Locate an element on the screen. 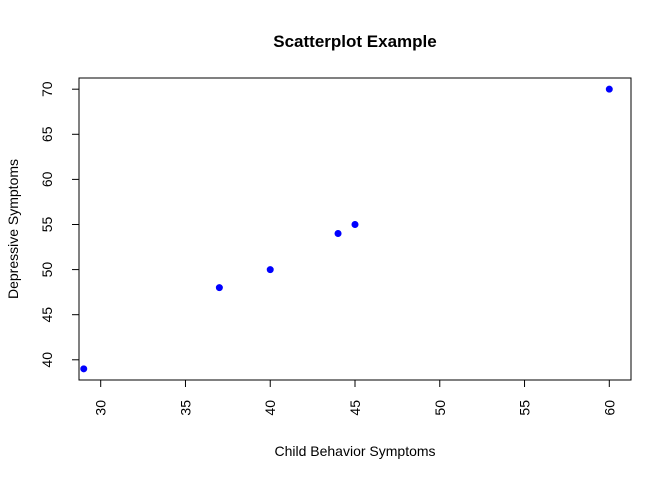 The width and height of the screenshot is (672, 480). chart-title: Scatterplot Example is located at coordinates (354, 41).